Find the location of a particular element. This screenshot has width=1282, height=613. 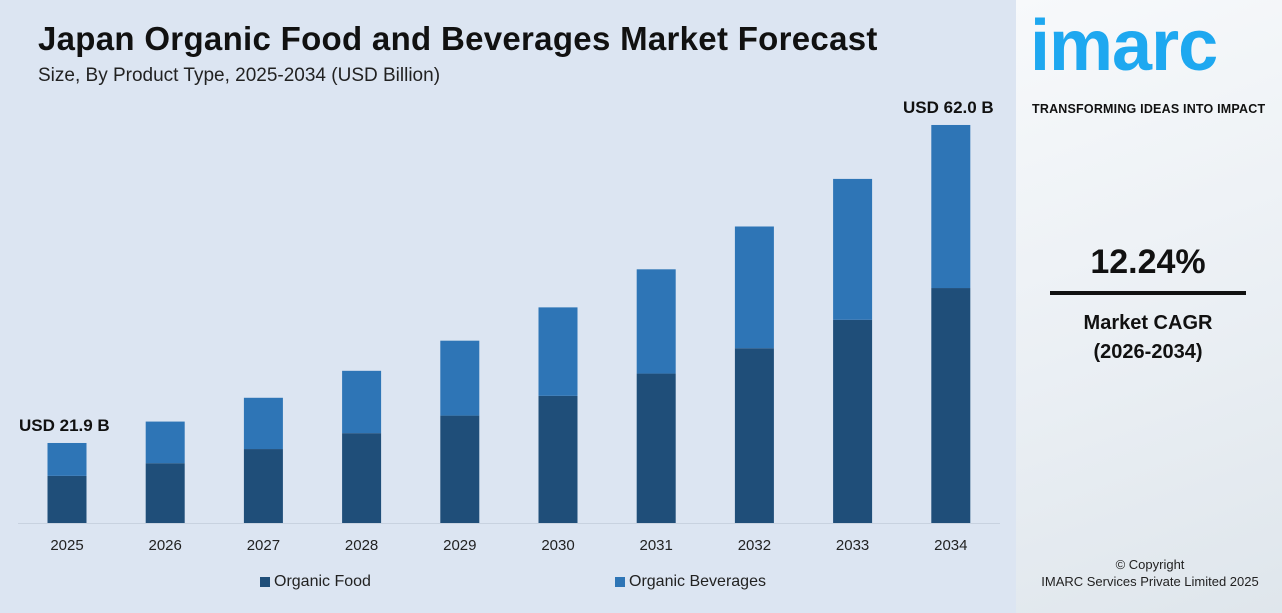

bar-organic-beverages-2028 is located at coordinates (362, 402).